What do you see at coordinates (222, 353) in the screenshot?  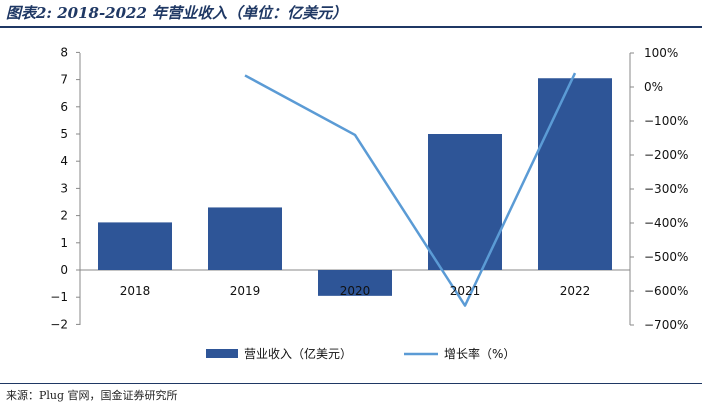 I see `legend-bar-swatch` at bounding box center [222, 353].